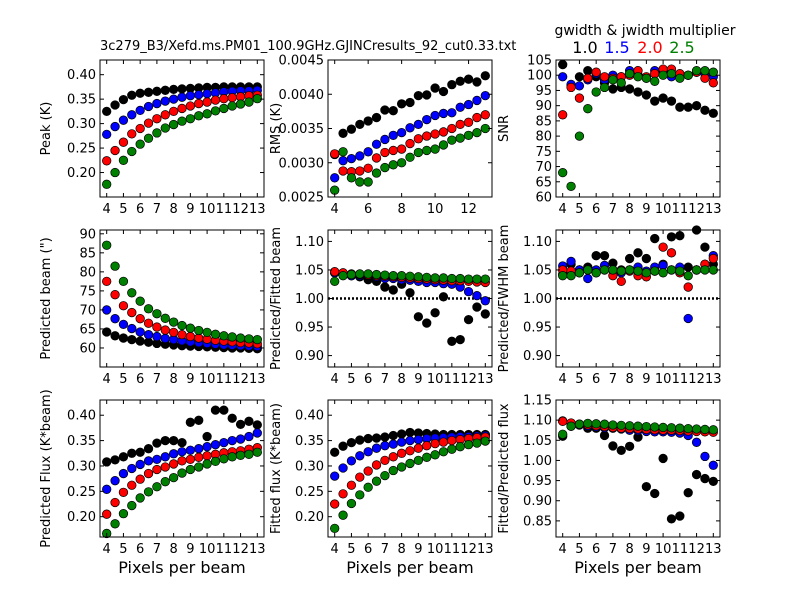  What do you see at coordinates (46, 129) in the screenshot?
I see `y-axis-label: Peak (K)` at bounding box center [46, 129].